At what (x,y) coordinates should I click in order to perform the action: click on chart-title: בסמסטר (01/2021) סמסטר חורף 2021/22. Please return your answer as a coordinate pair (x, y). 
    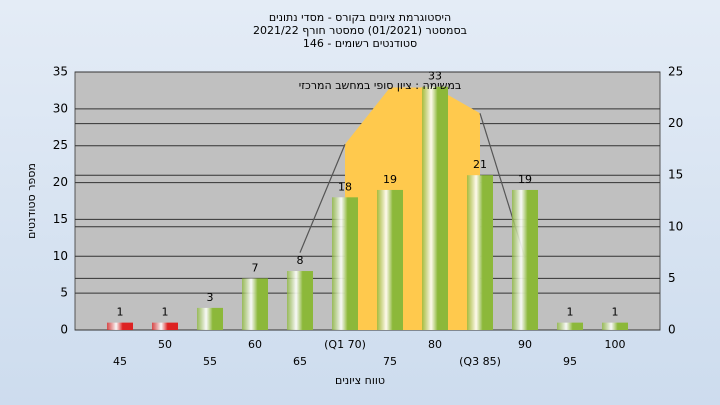
    Looking at the image, I should click on (360, 30).